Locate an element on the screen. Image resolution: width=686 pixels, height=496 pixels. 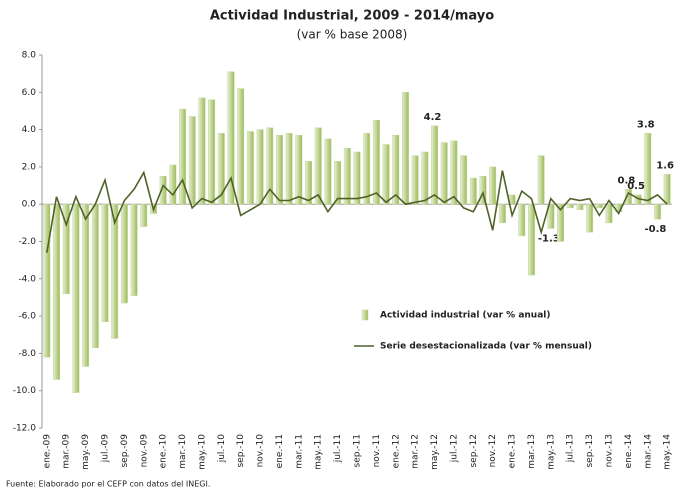
y-tick-label: -8.0 is located at coordinates (27, 354).